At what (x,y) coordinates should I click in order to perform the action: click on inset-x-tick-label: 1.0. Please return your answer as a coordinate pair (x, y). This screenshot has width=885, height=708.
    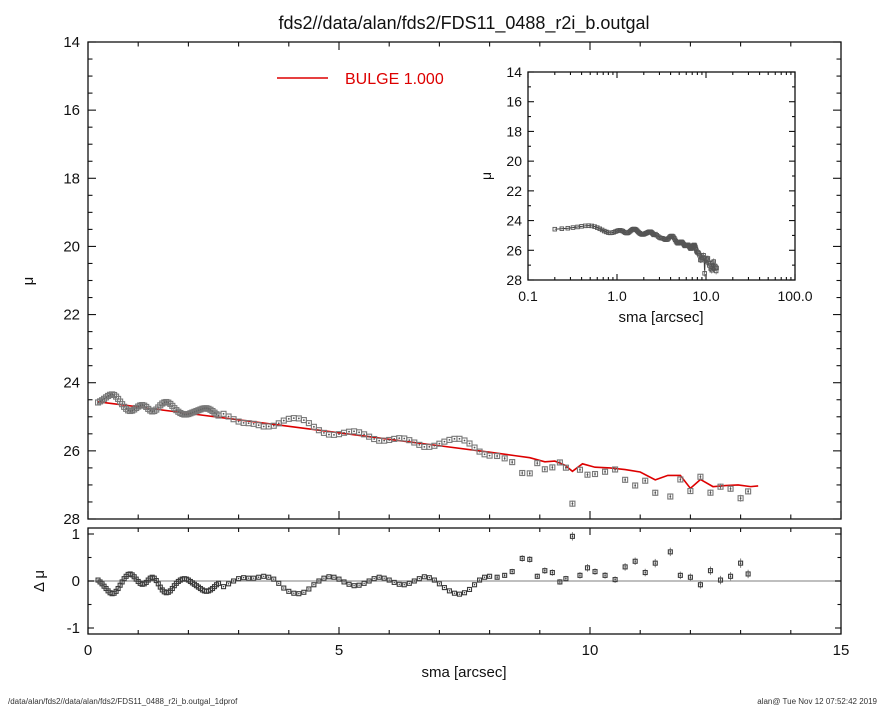
    Looking at the image, I should click on (617, 296).